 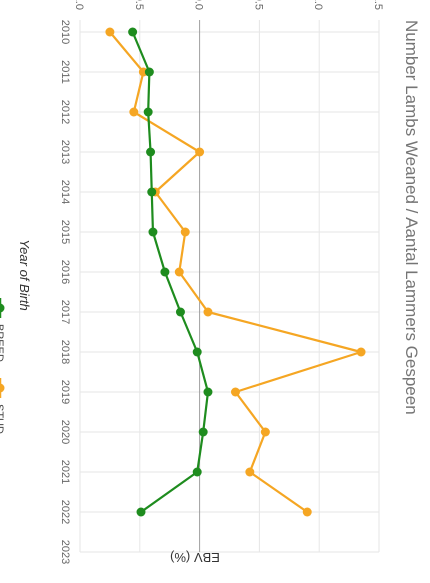 What do you see at coordinates (65, 192) in the screenshot?
I see `x-tick-label: 2014` at bounding box center [65, 192].